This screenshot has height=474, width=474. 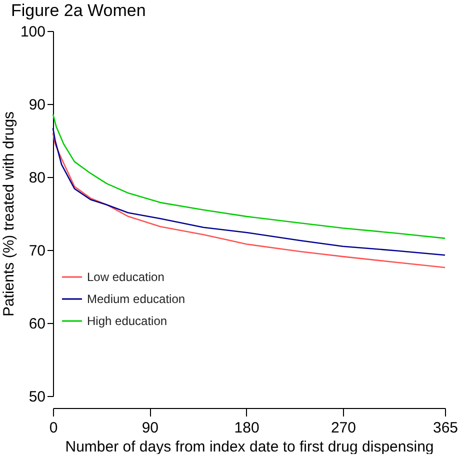 I want to click on x-tick-label: 0, so click(x=53, y=428).